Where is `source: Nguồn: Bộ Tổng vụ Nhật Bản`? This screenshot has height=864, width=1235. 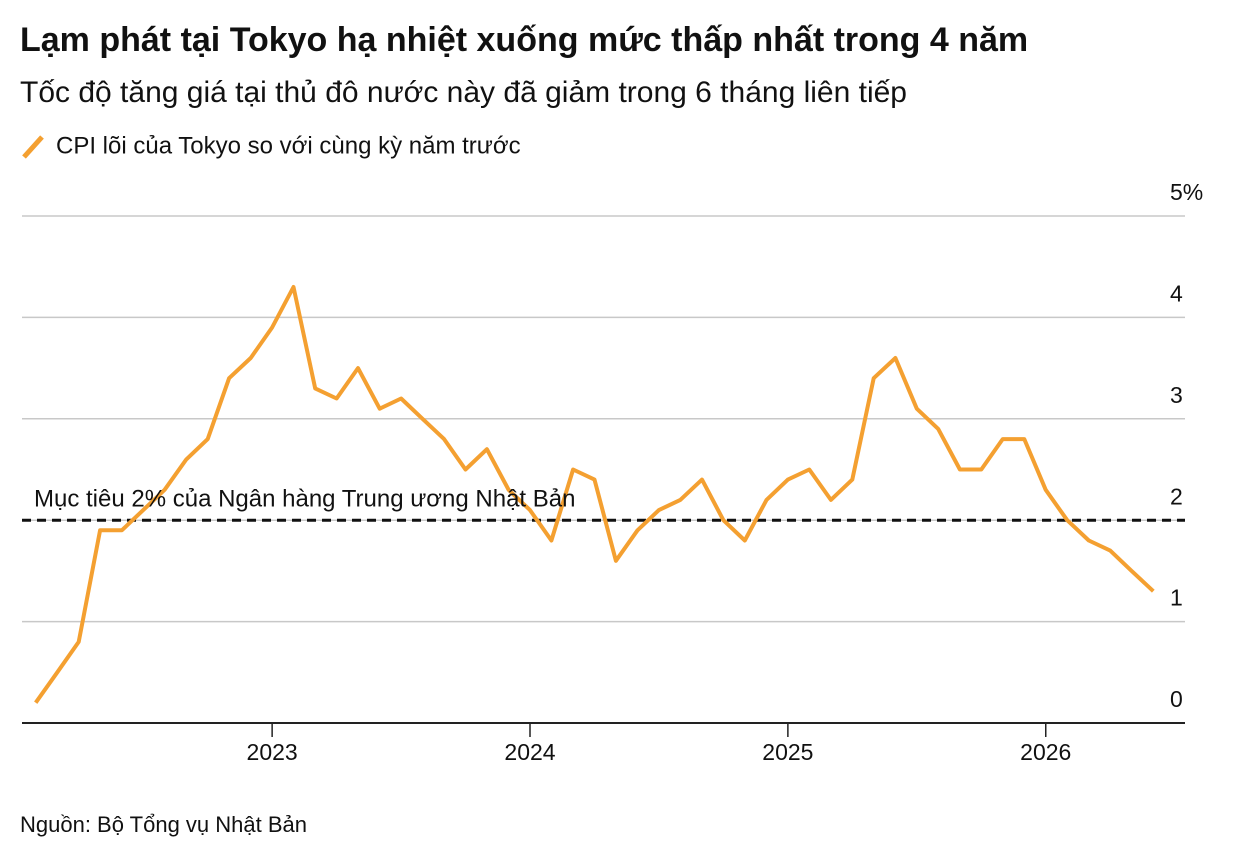
source: Nguồn: Bộ Tổng vụ Nhật Bản is located at coordinates (163, 824).